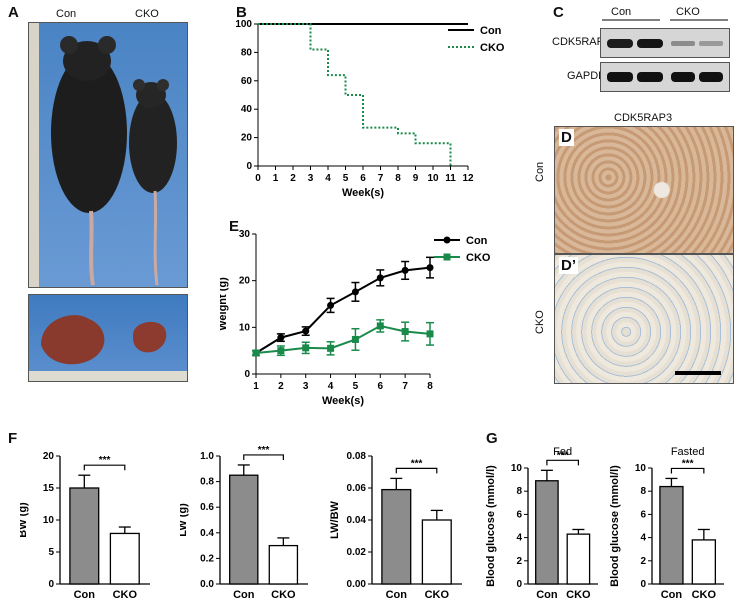 This screenshot has width=740, height=606. I want to click on y-tick-label: 2, so click(643, 561).